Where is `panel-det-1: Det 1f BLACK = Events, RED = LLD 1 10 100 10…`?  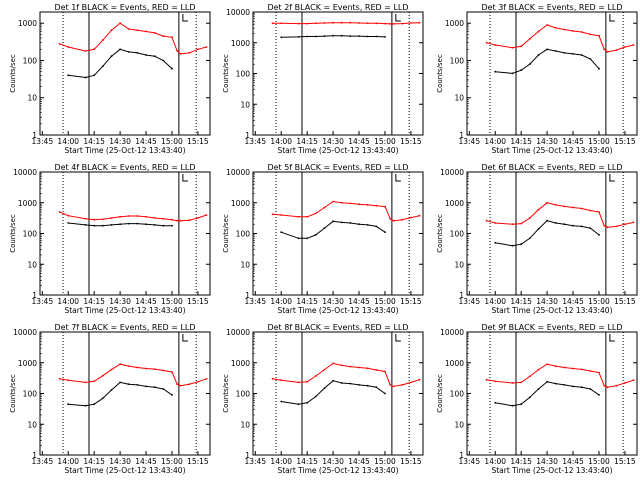 panel-det-1: Det 1f BLACK = Events, RED = LLD 1 10 100 10… is located at coordinates (110, 79).